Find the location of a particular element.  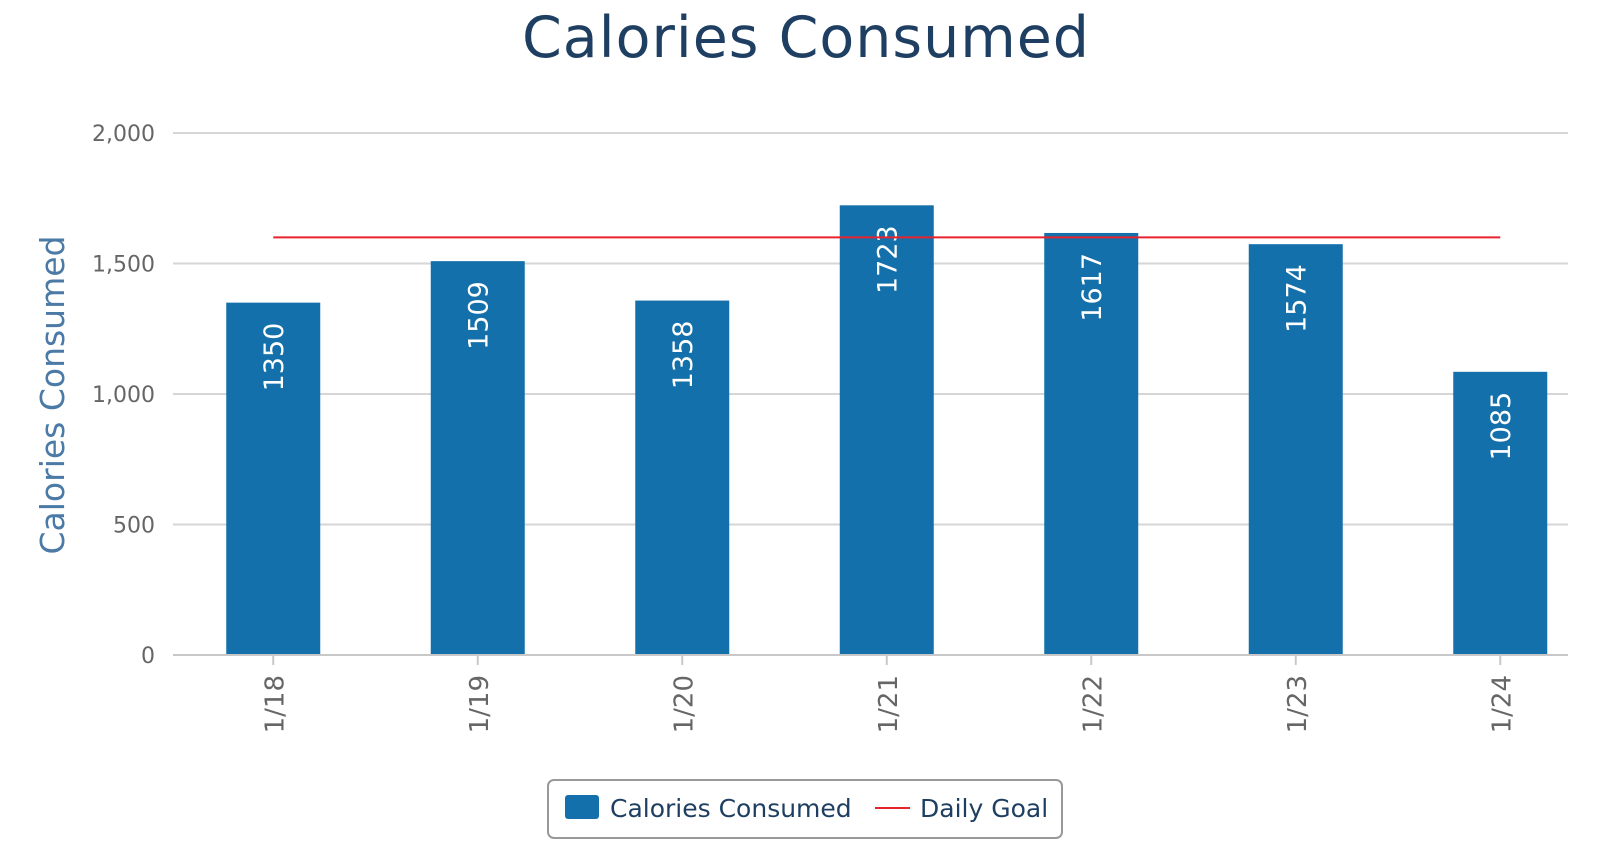

x-tick-label: 1/20 is located at coordinates (684, 704).